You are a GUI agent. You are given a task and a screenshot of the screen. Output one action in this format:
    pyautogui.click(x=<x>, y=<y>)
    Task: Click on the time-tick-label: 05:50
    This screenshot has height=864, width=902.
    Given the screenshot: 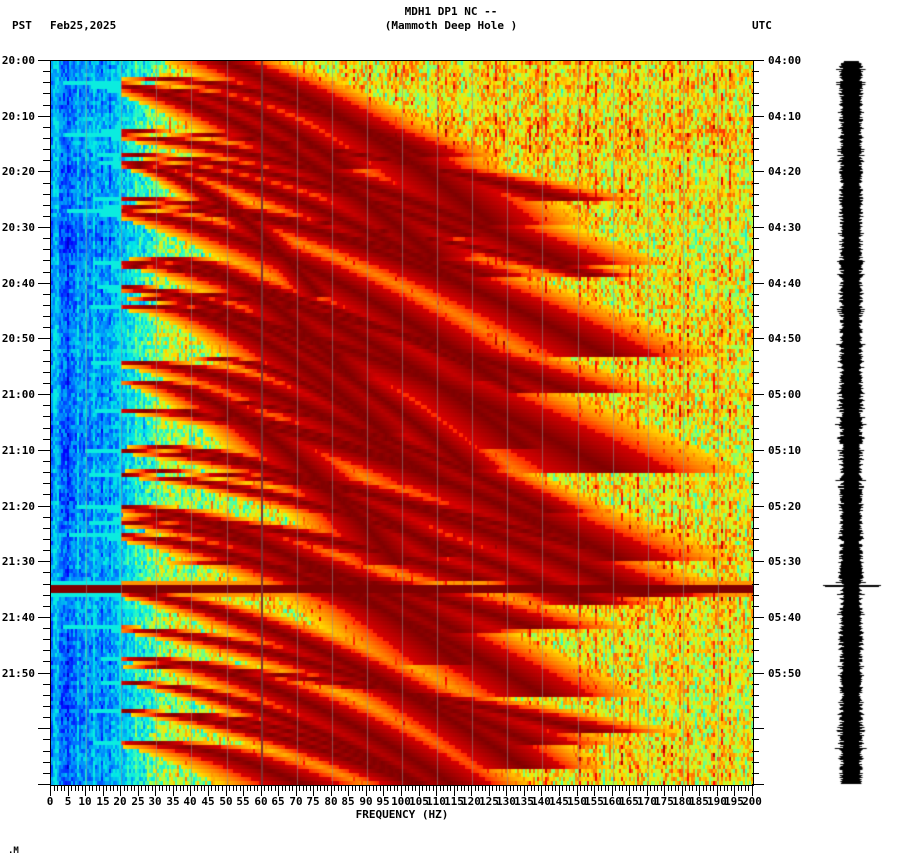 What is the action you would take?
    pyautogui.click(x=785, y=673)
    